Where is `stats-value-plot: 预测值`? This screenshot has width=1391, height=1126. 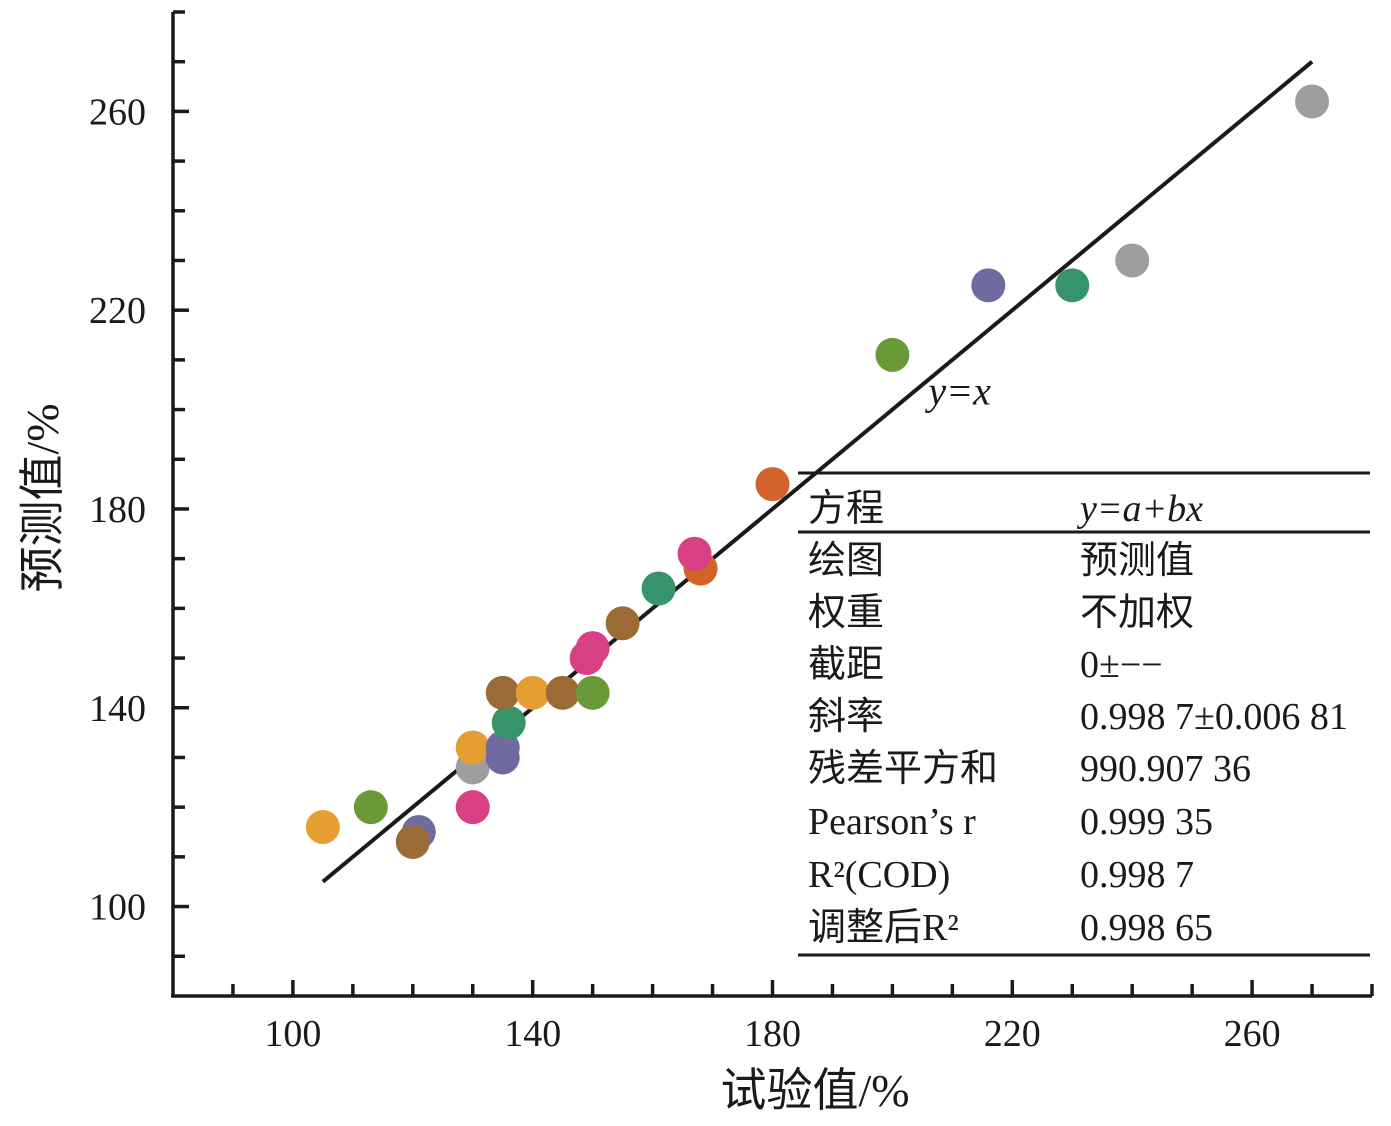
stats-value-plot: 预测值 is located at coordinates (1137, 561).